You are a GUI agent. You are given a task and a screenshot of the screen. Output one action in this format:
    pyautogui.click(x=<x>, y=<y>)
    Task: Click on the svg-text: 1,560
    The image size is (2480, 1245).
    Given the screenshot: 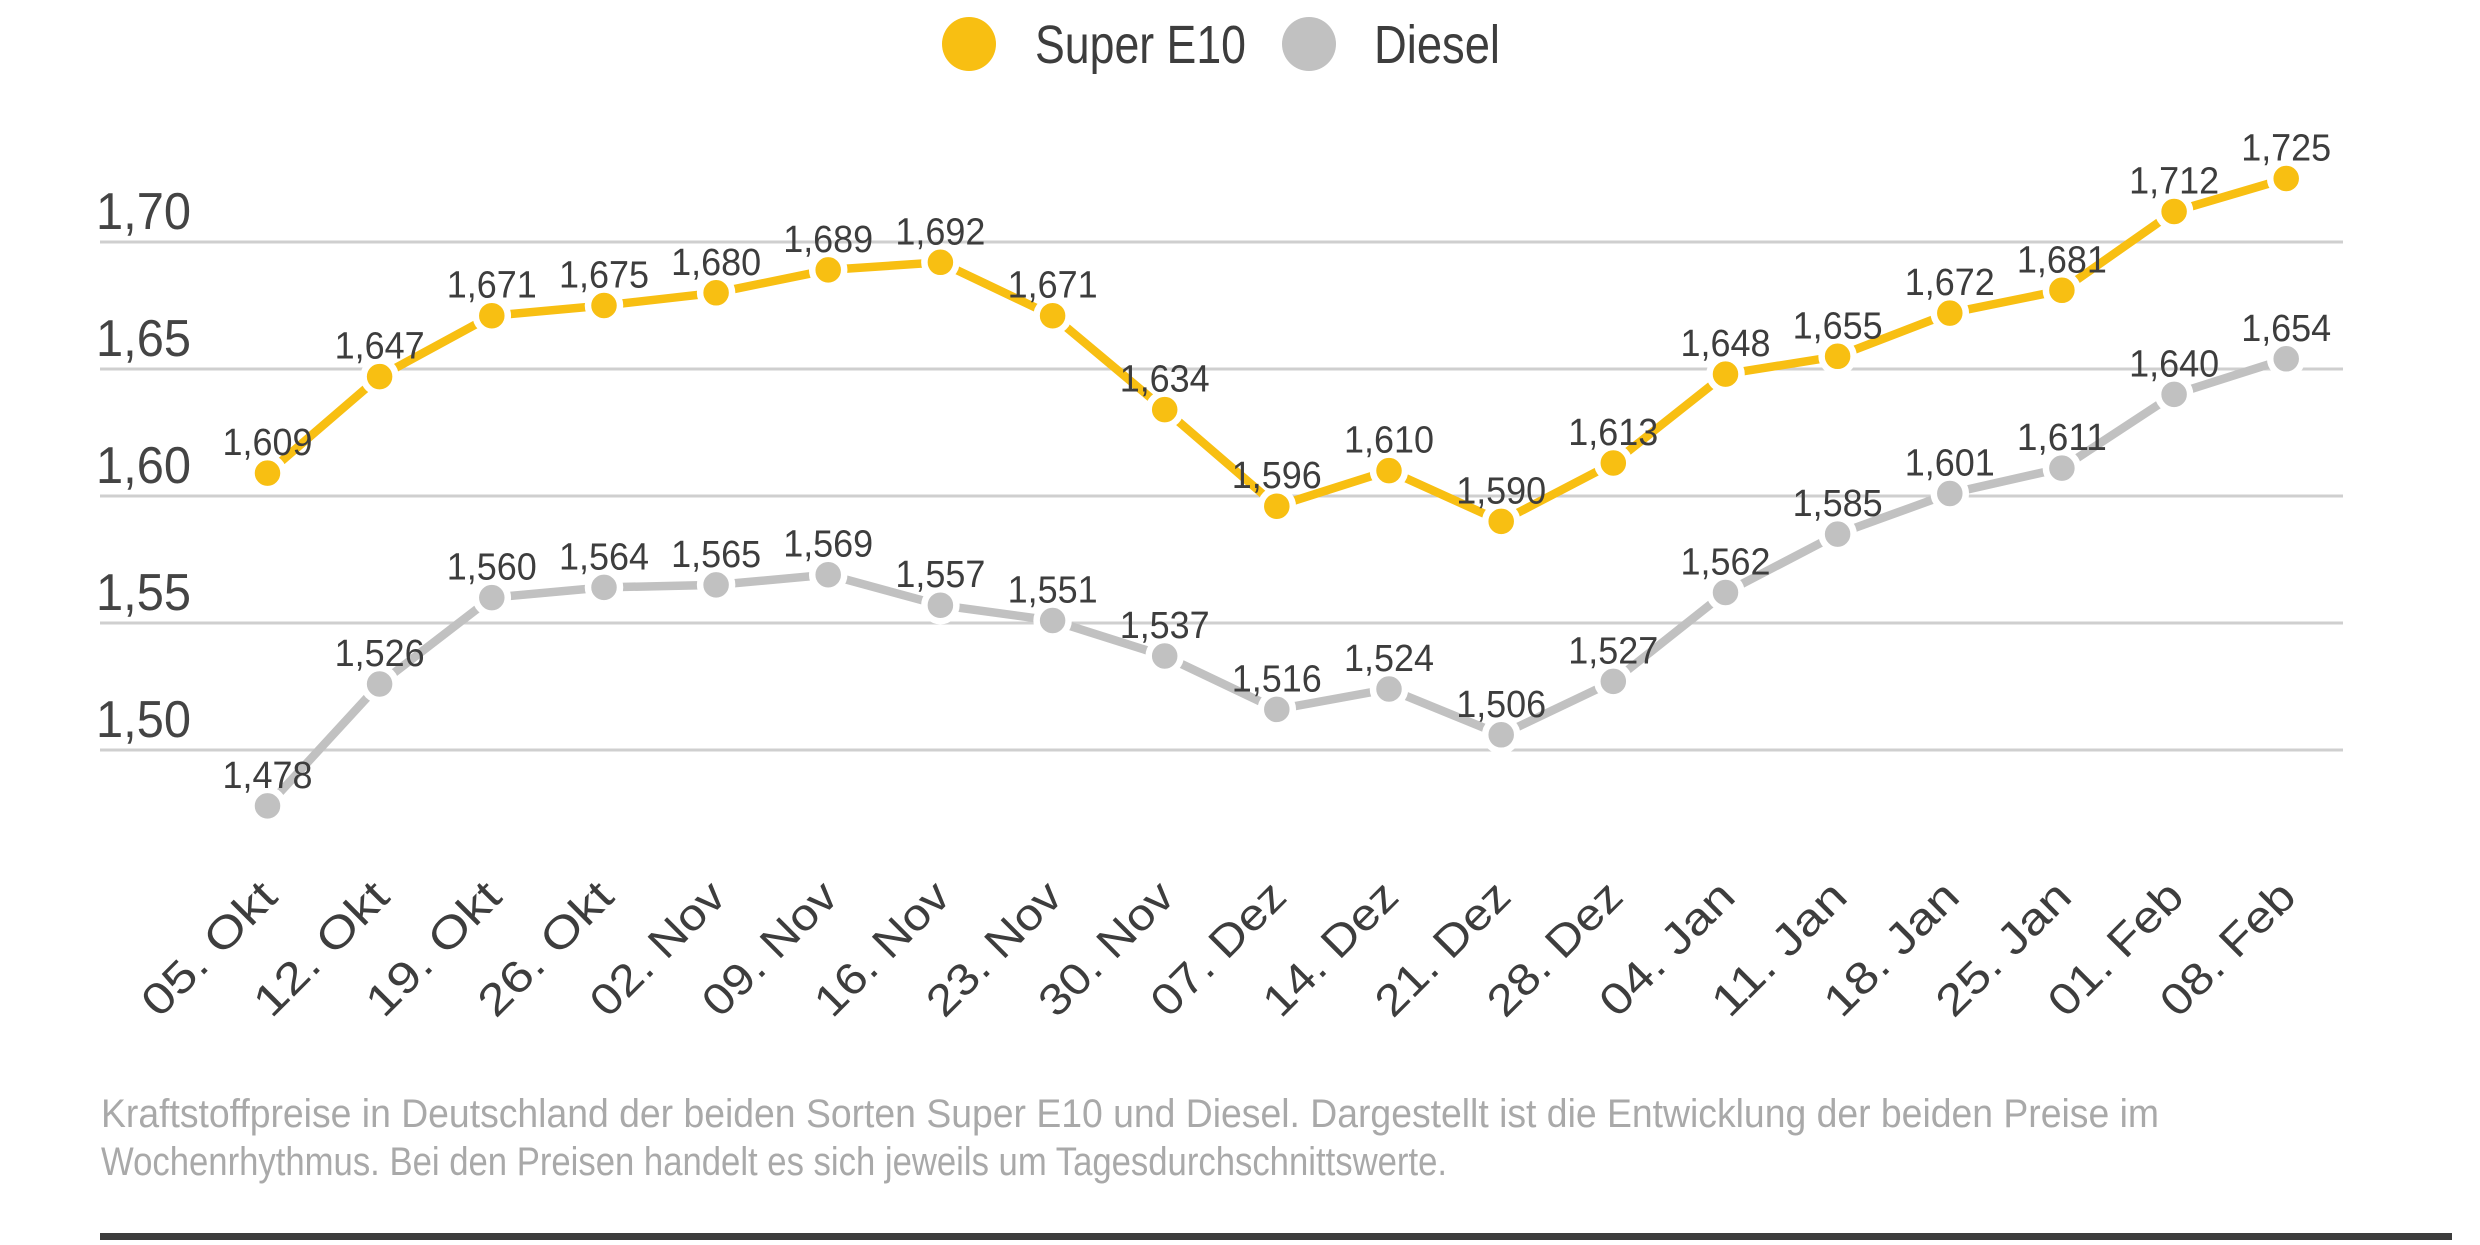 What is the action you would take?
    pyautogui.click(x=492, y=568)
    